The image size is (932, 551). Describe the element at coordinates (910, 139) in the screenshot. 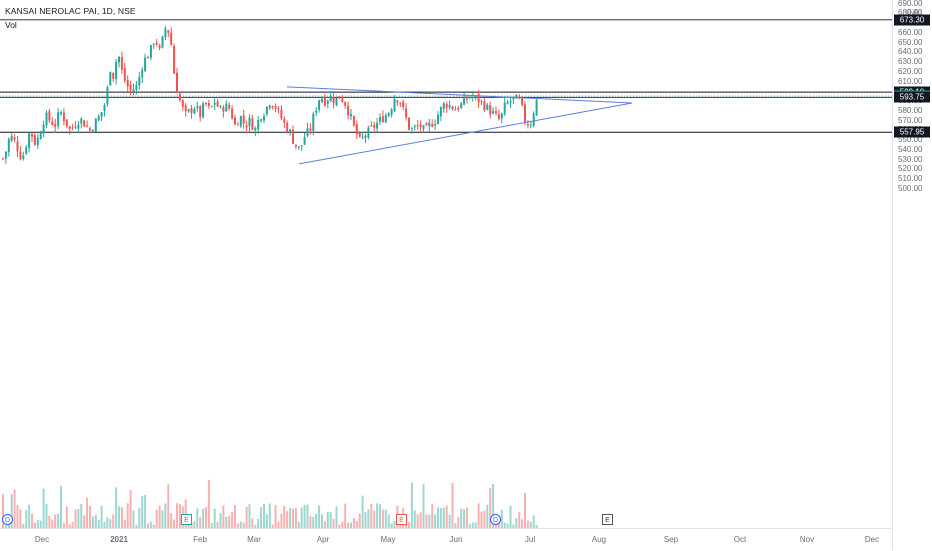

I see `price-tick-label: 550.00` at that location.